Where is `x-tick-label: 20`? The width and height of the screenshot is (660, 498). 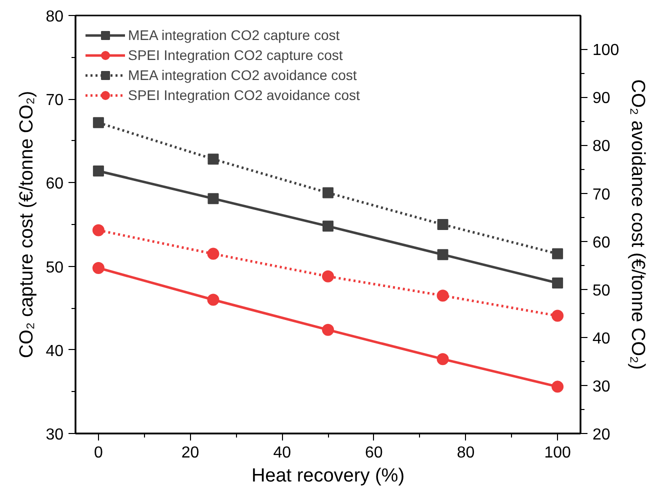
x-tick-label: 20 is located at coordinates (190, 453).